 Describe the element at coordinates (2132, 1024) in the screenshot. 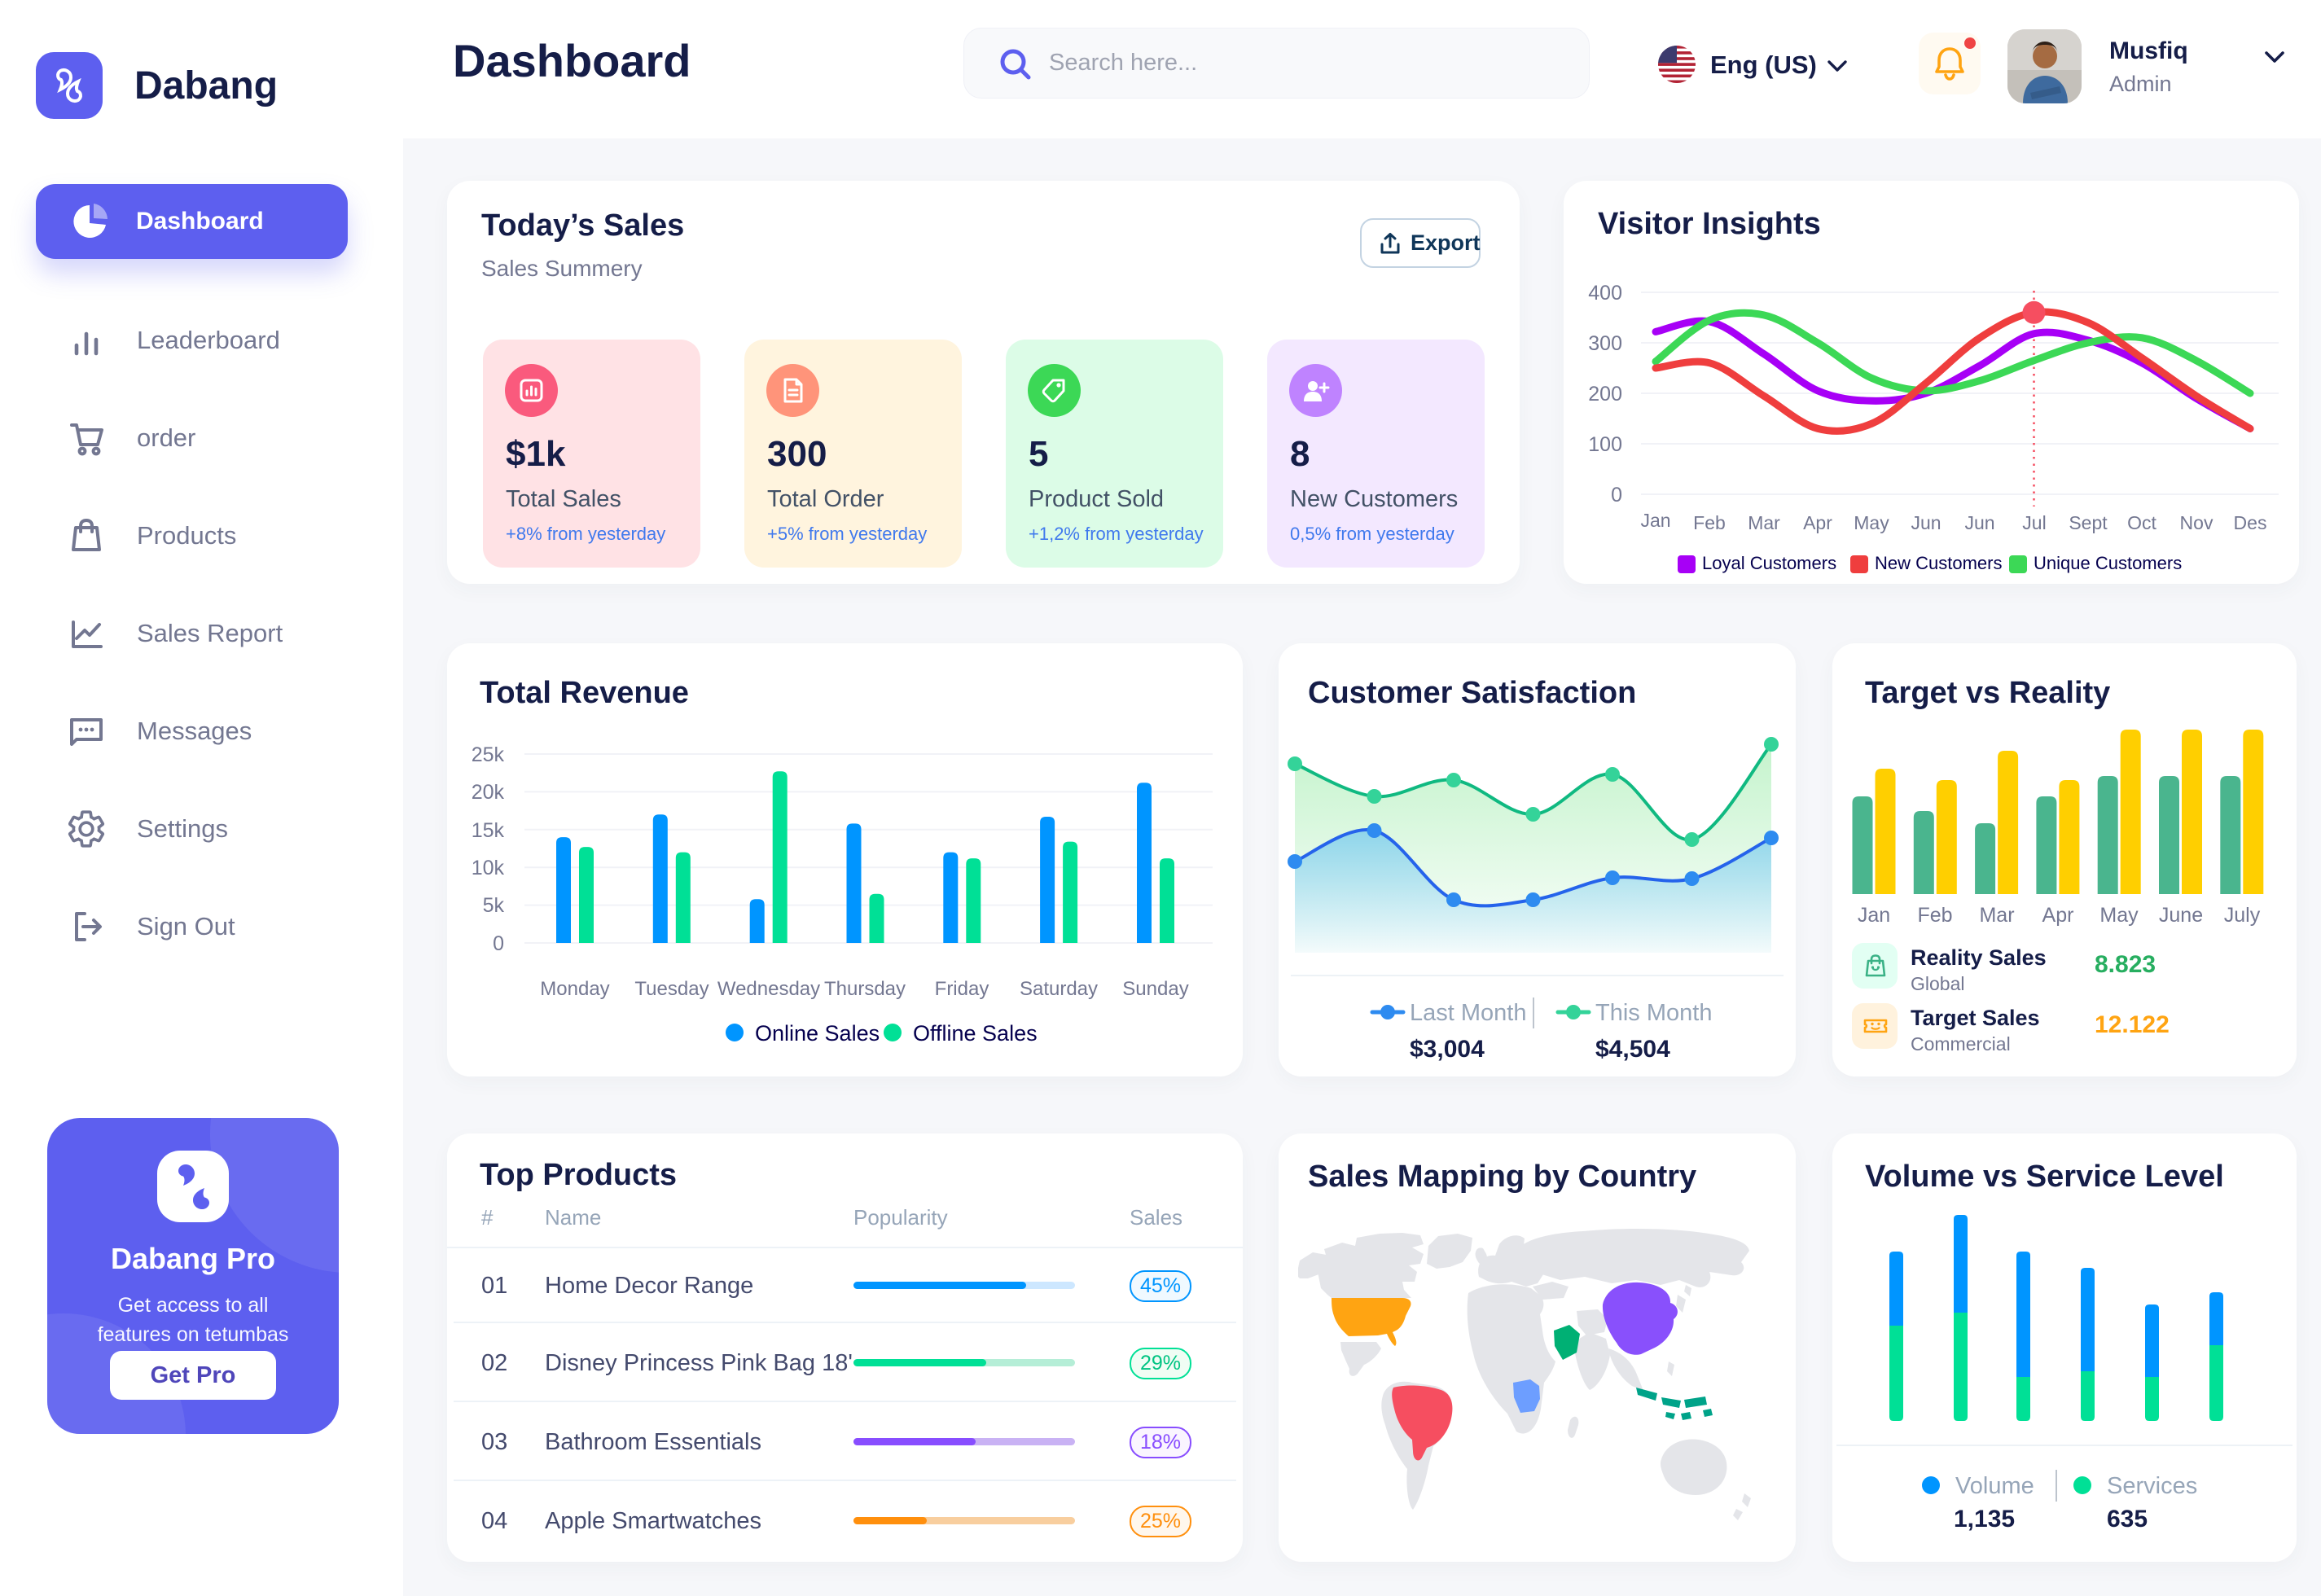

I see `svg-text: 12.122` at that location.